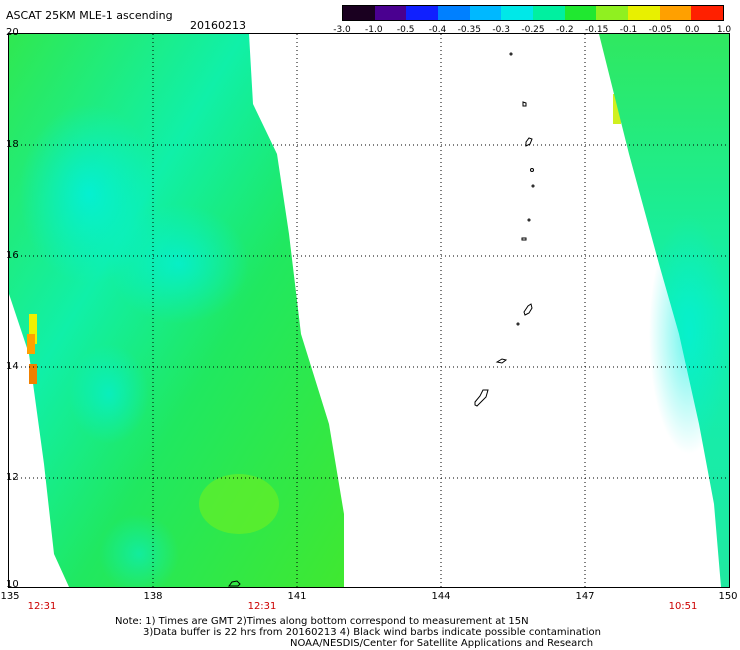 This screenshot has width=740, height=650. What do you see at coordinates (12, 32) in the screenshot?
I see `lat-label-20: 20` at bounding box center [12, 32].